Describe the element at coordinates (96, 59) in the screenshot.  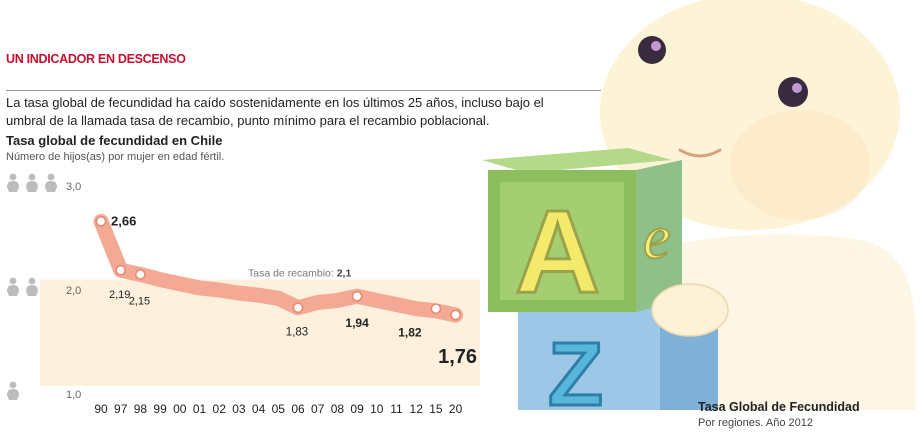
I see `kicker-title: UN INDICADOR EN DESCENSO` at that location.